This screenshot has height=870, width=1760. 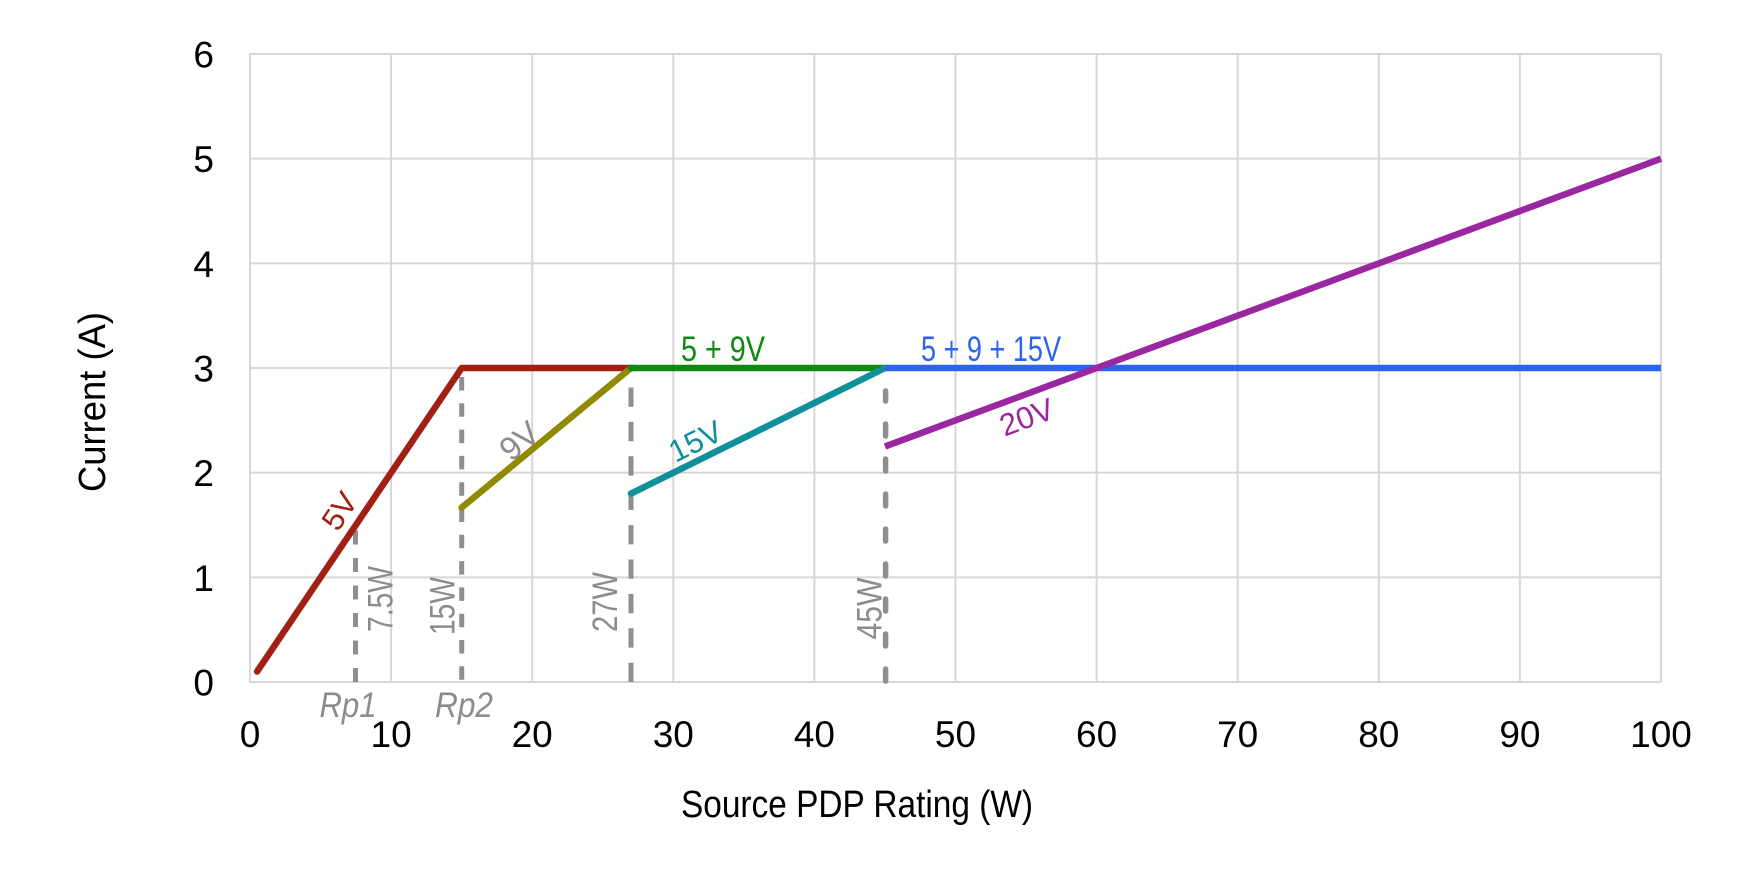 I want to click on svg-text: 5 + 9V, so click(x=723, y=349).